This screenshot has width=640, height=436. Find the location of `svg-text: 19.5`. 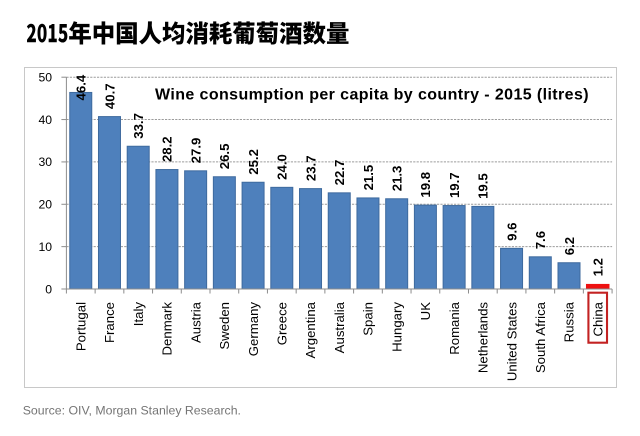

svg-text: 19.5 is located at coordinates (483, 186).